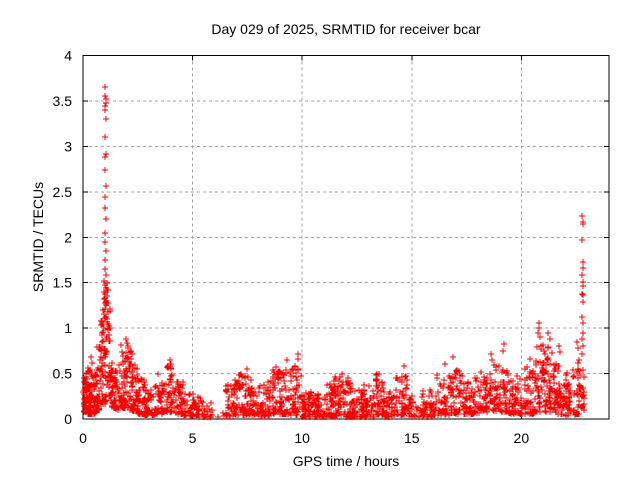 This screenshot has height=480, width=640. Describe the element at coordinates (63, 192) in the screenshot. I see `y-tick-label: 2.5` at that location.